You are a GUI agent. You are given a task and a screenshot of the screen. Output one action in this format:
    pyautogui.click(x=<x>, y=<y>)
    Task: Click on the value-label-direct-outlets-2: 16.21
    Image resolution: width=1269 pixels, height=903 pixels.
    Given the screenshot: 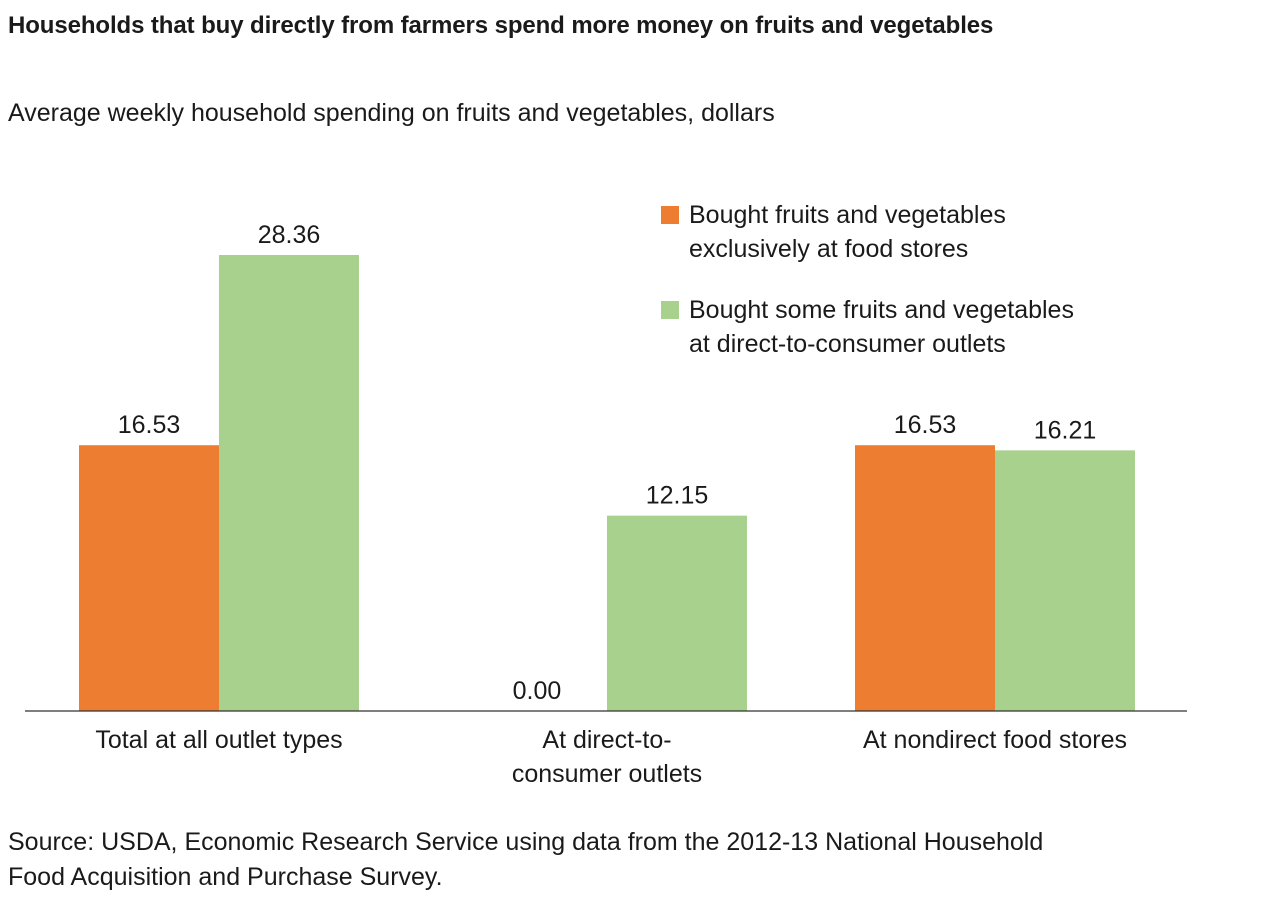 What is the action you would take?
    pyautogui.click(x=1065, y=430)
    